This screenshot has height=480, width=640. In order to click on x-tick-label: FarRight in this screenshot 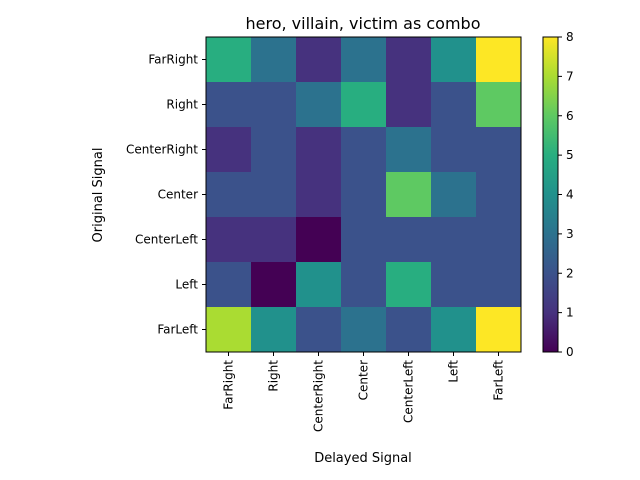, I will do `click(229, 385)`.